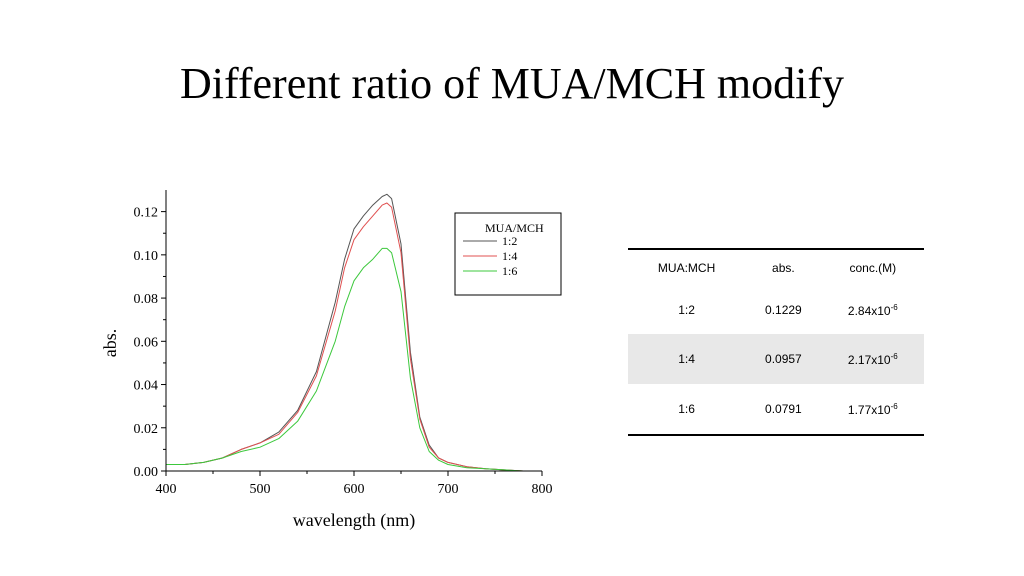  I want to click on table-row: 1:2 0.1229 2.84x10-6, so click(776, 310).